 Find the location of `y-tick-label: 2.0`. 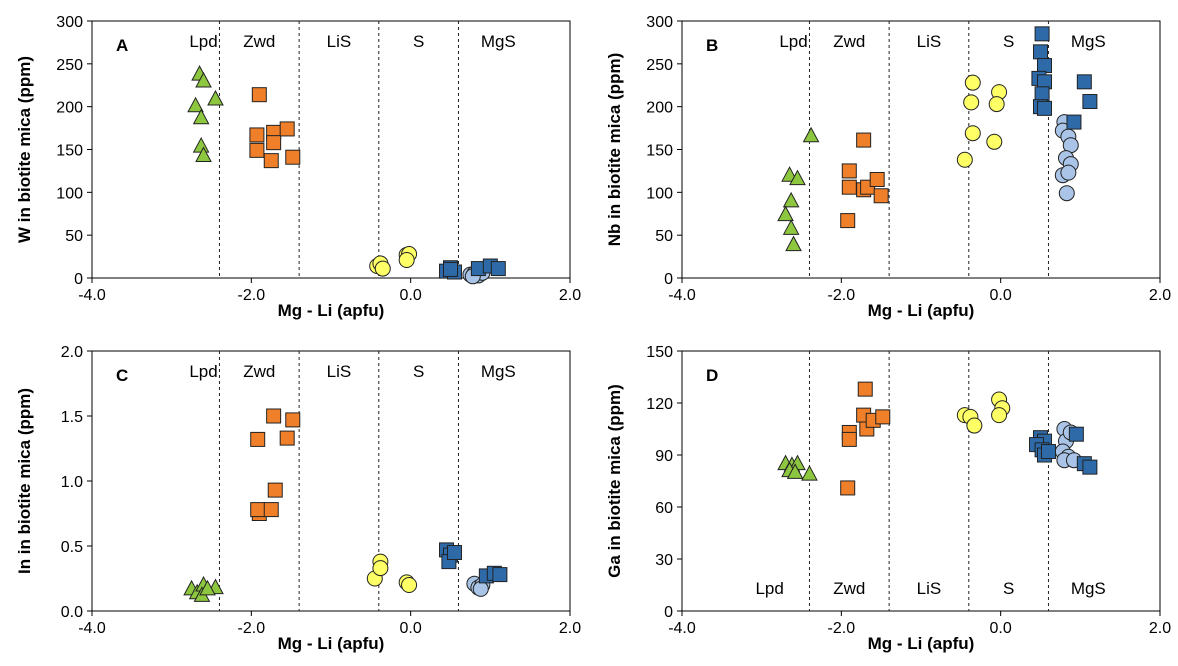

y-tick-label: 2.0 is located at coordinates (72, 352).